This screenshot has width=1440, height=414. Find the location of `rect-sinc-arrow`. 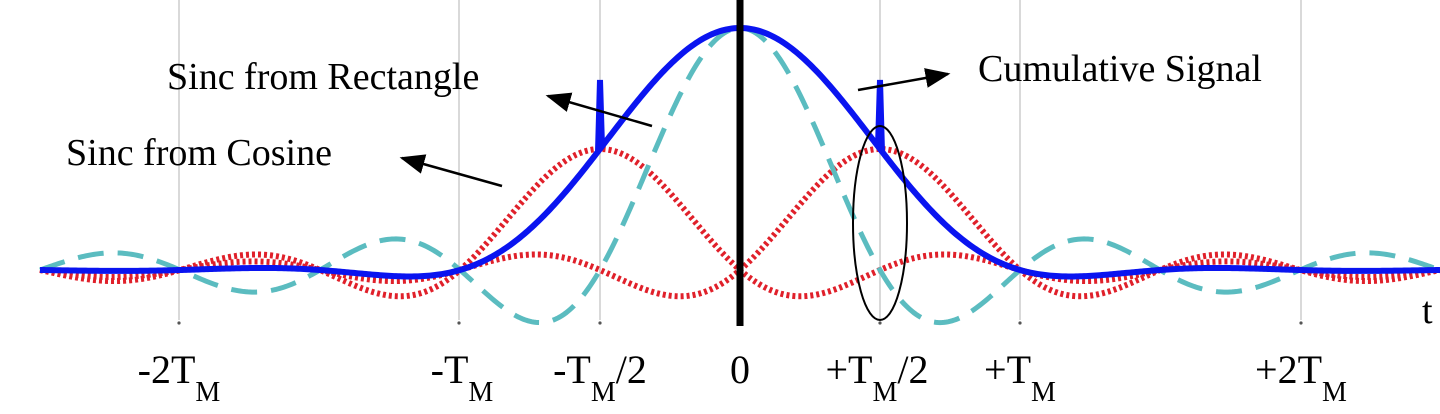

rect-sinc-arrow is located at coordinates (599, 110).